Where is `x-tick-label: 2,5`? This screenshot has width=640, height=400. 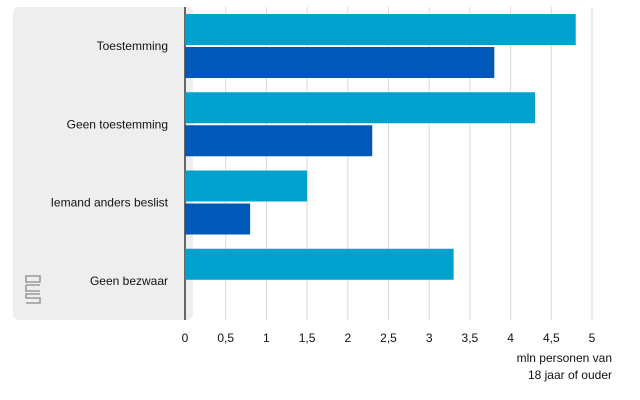 x-tick-label: 2,5 is located at coordinates (388, 338).